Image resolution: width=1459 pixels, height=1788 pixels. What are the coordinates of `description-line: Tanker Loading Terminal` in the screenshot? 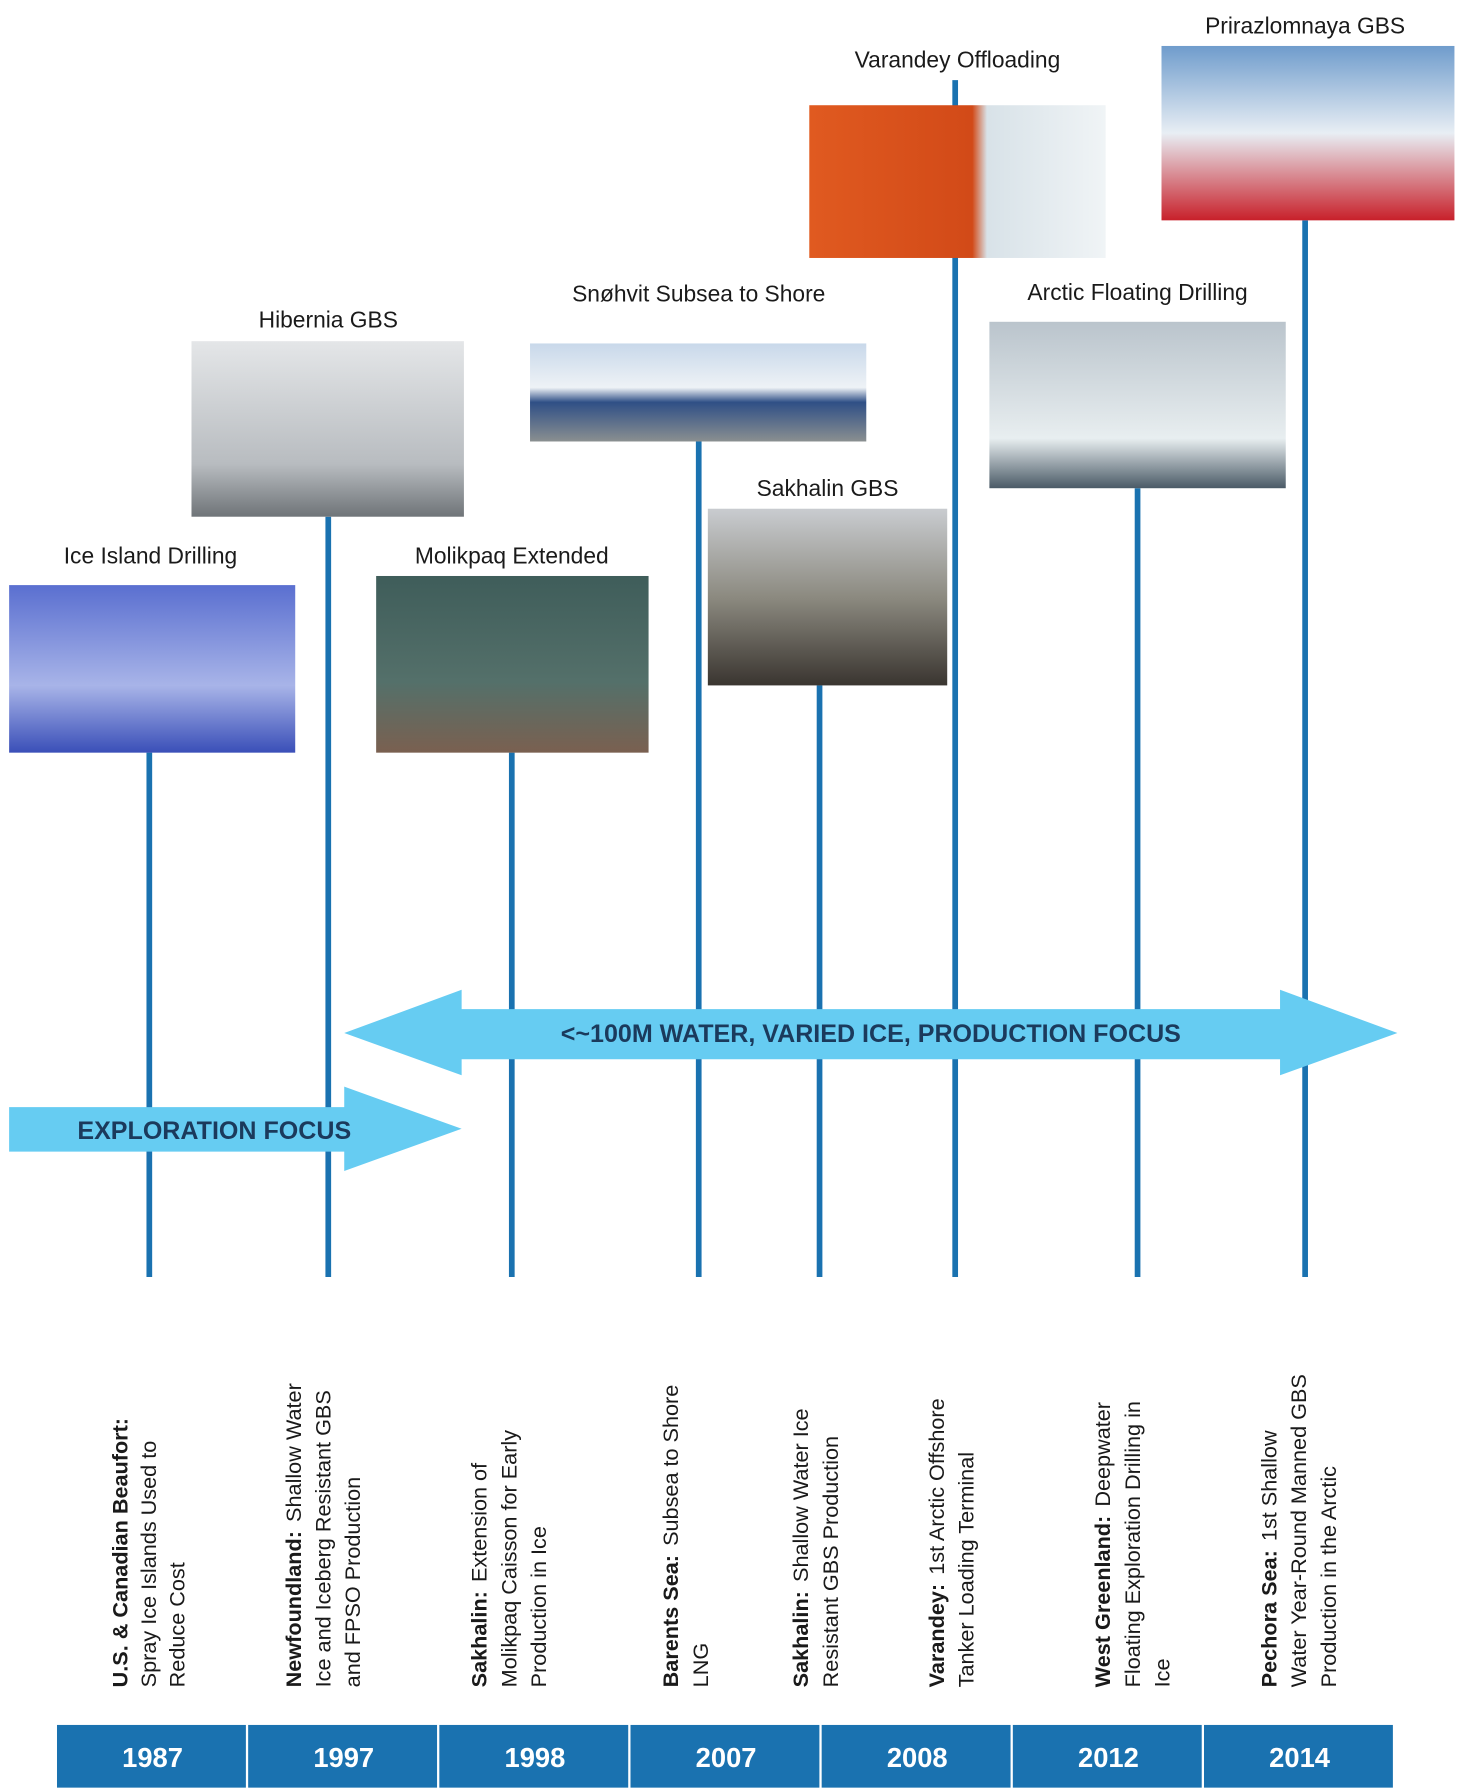 It's located at (965, 1569).